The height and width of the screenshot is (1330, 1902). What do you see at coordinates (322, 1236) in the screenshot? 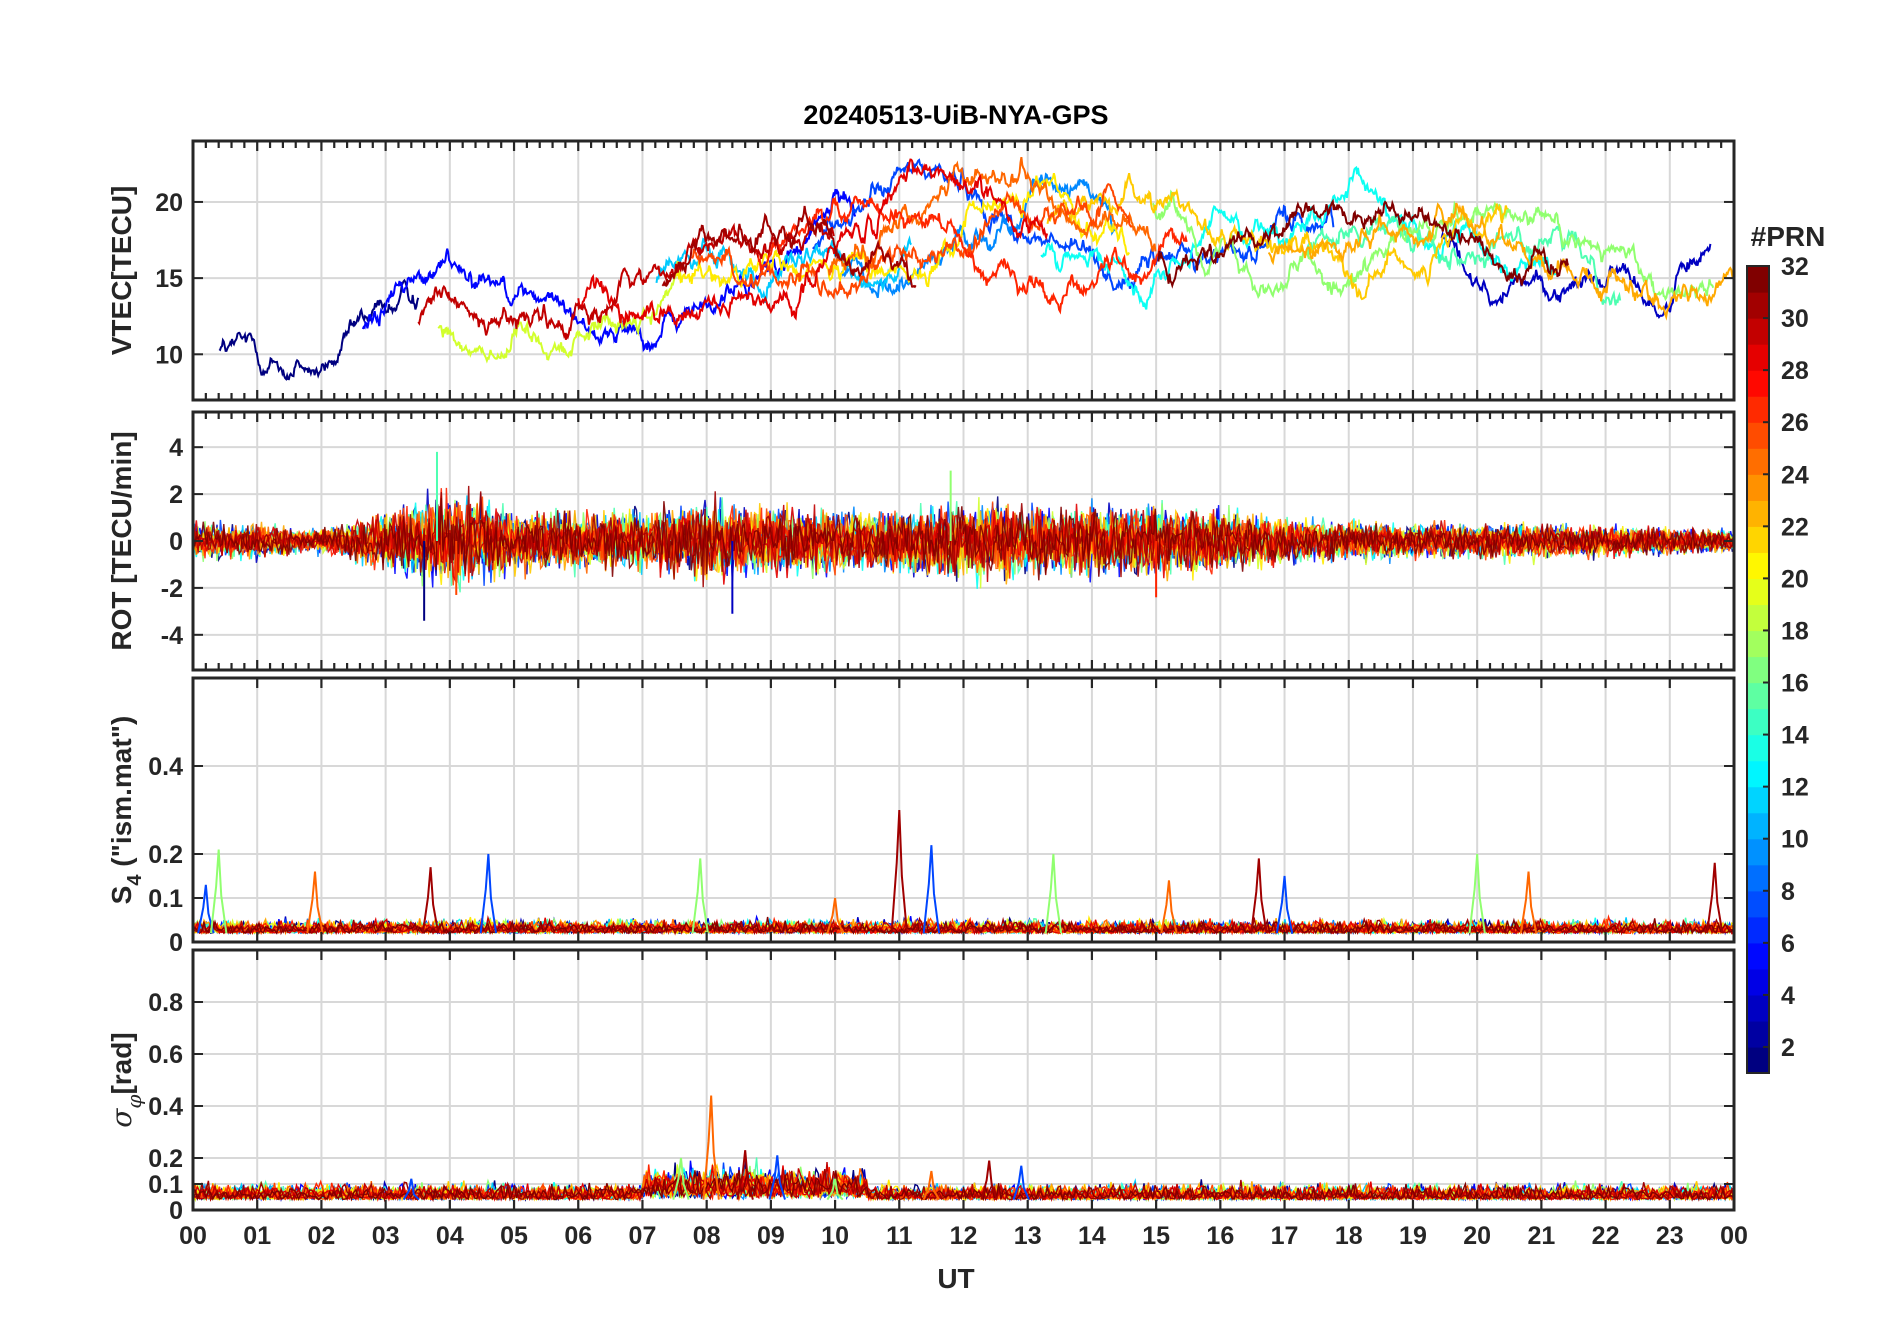
I see `x-tick-label: 02` at bounding box center [322, 1236].